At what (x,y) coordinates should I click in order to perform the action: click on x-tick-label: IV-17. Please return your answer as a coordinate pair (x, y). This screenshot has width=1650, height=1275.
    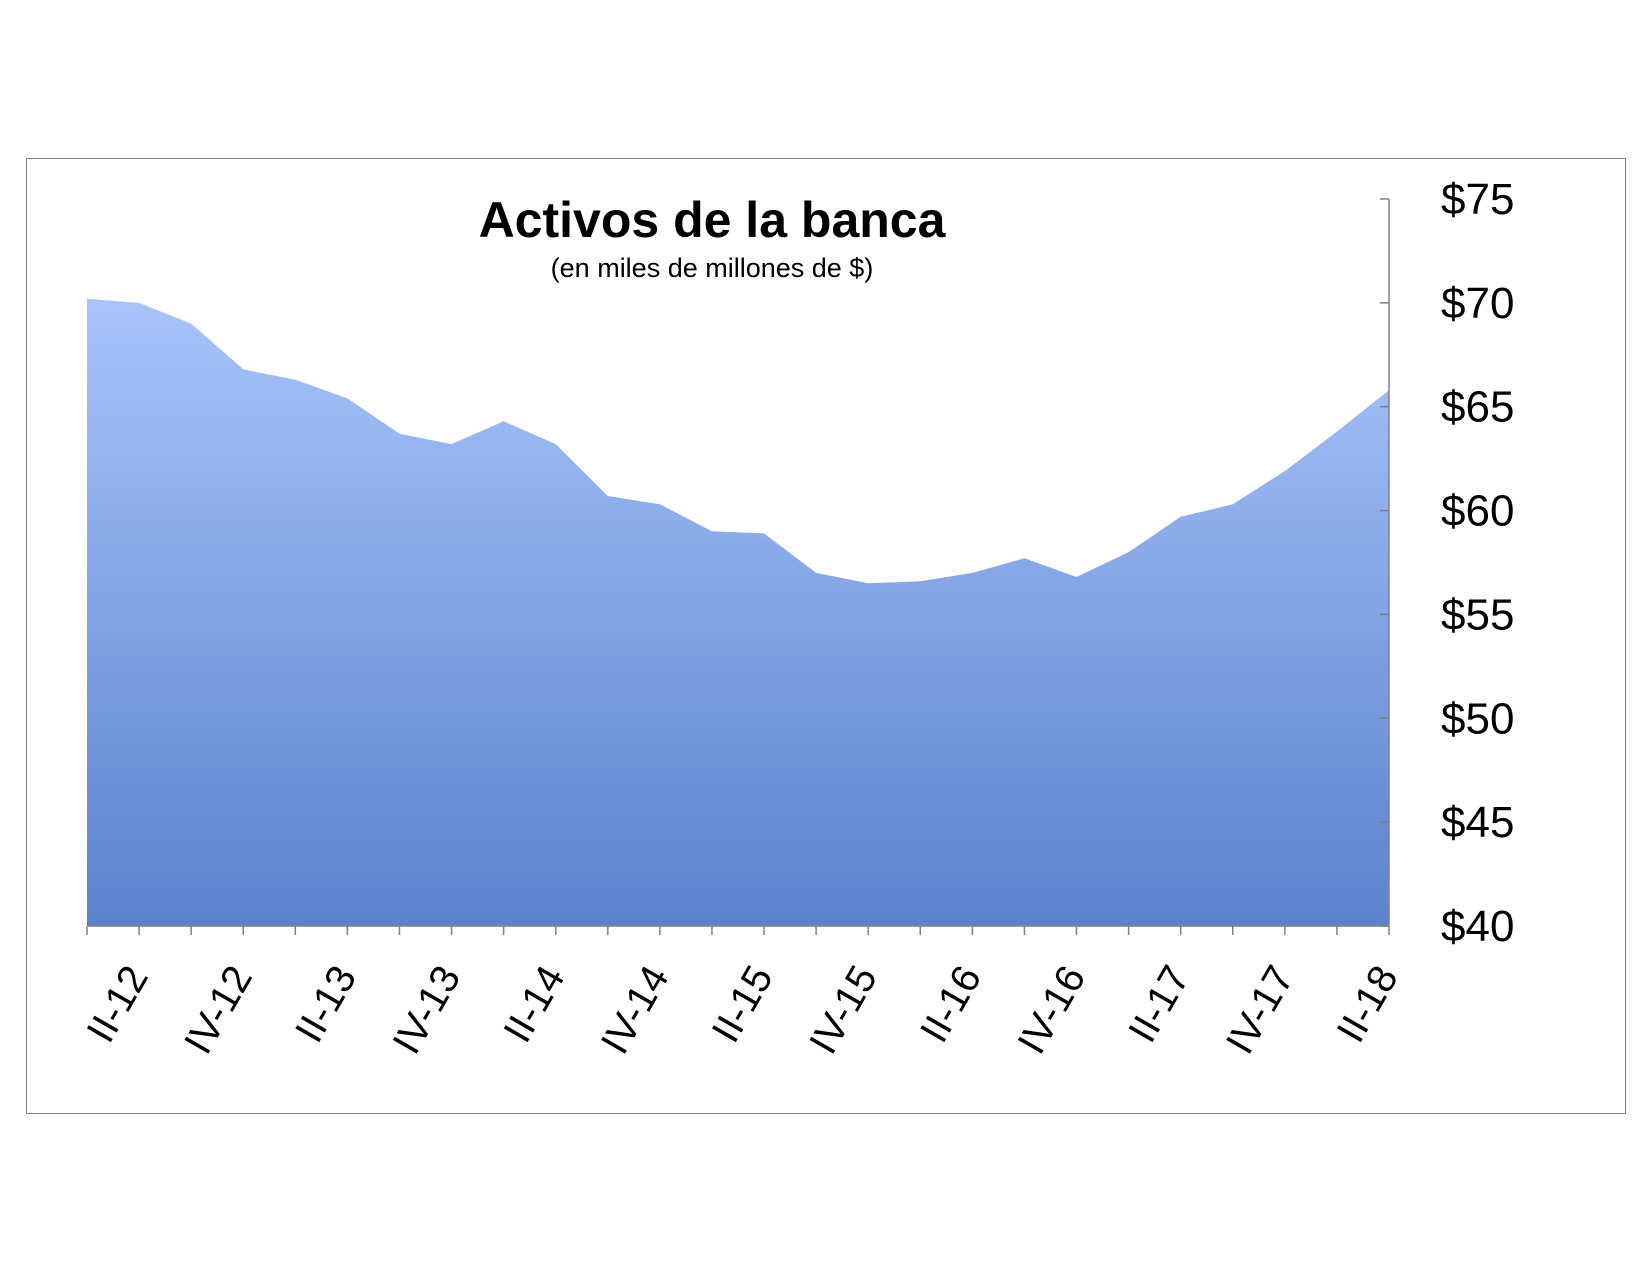
    Looking at the image, I should click on (1260, 1010).